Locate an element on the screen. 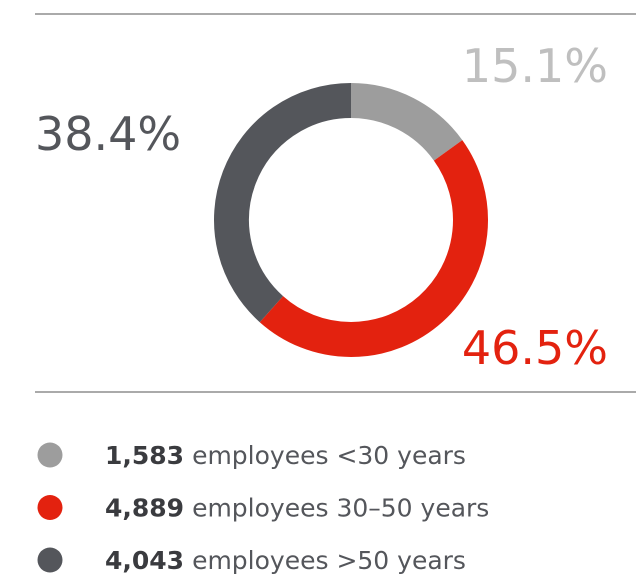  legend-label: employees >50 years is located at coordinates (329, 560).